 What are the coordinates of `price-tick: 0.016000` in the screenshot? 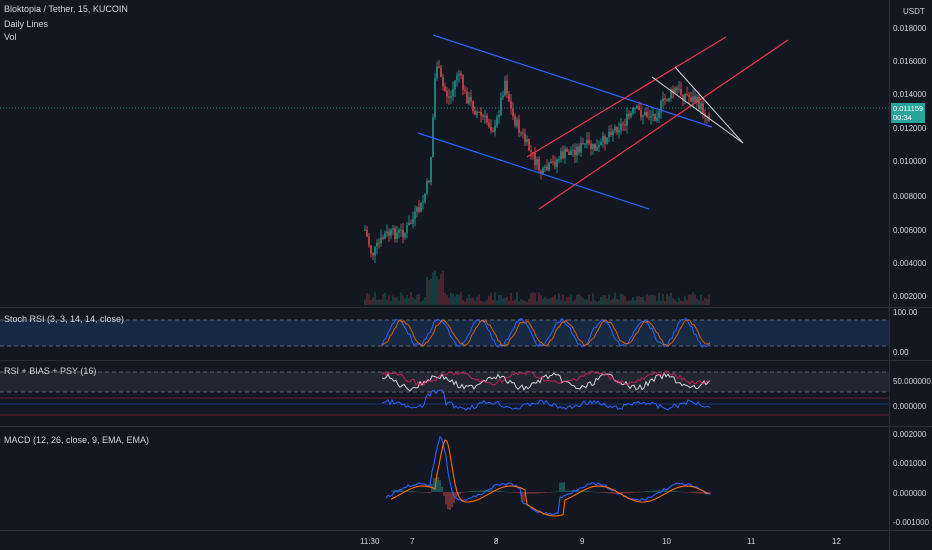 It's located at (910, 61).